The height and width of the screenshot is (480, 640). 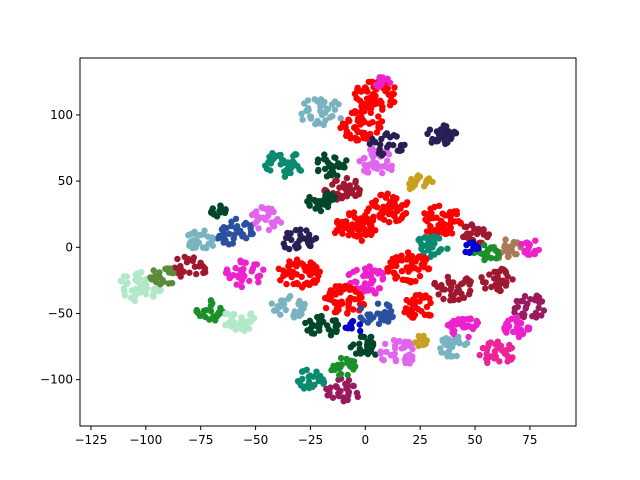 What do you see at coordinates (306, 436) in the screenshot?
I see `x-axis: −125 −100 −75 −50 −25 0 25 50 75` at bounding box center [306, 436].